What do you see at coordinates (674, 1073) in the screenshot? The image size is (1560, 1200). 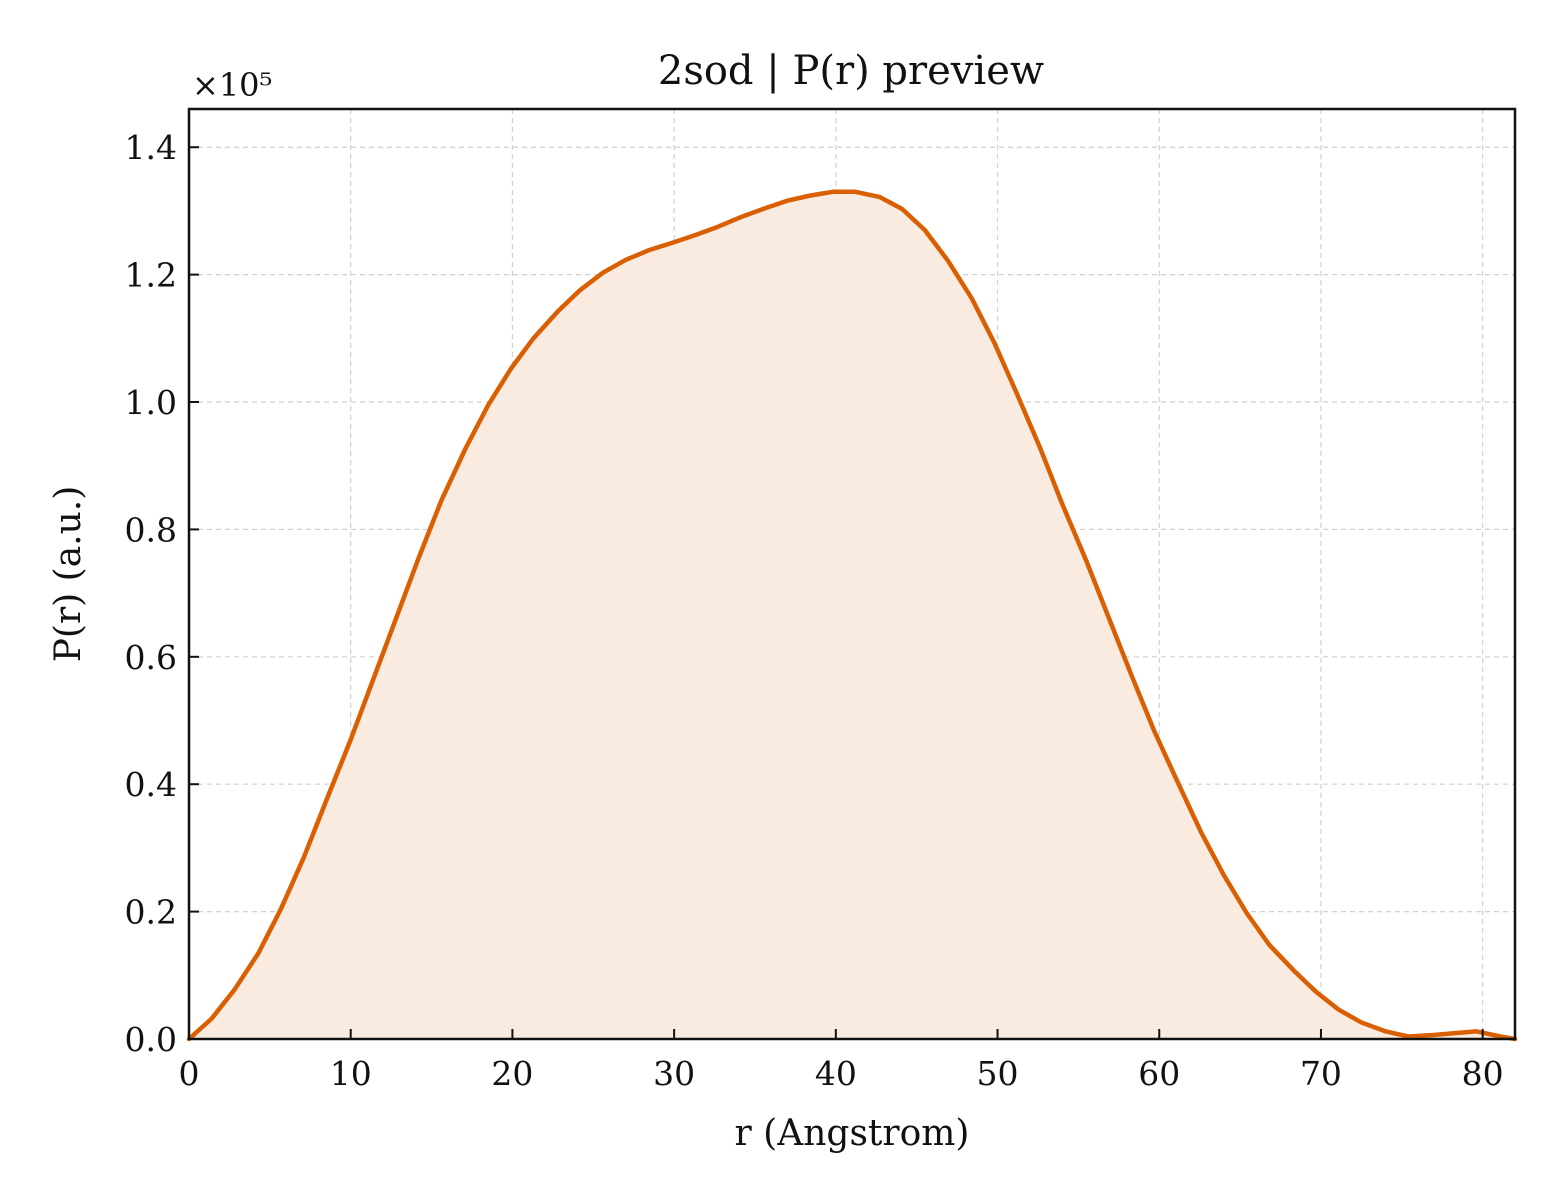 I see `x-tick-label: 30` at bounding box center [674, 1073].